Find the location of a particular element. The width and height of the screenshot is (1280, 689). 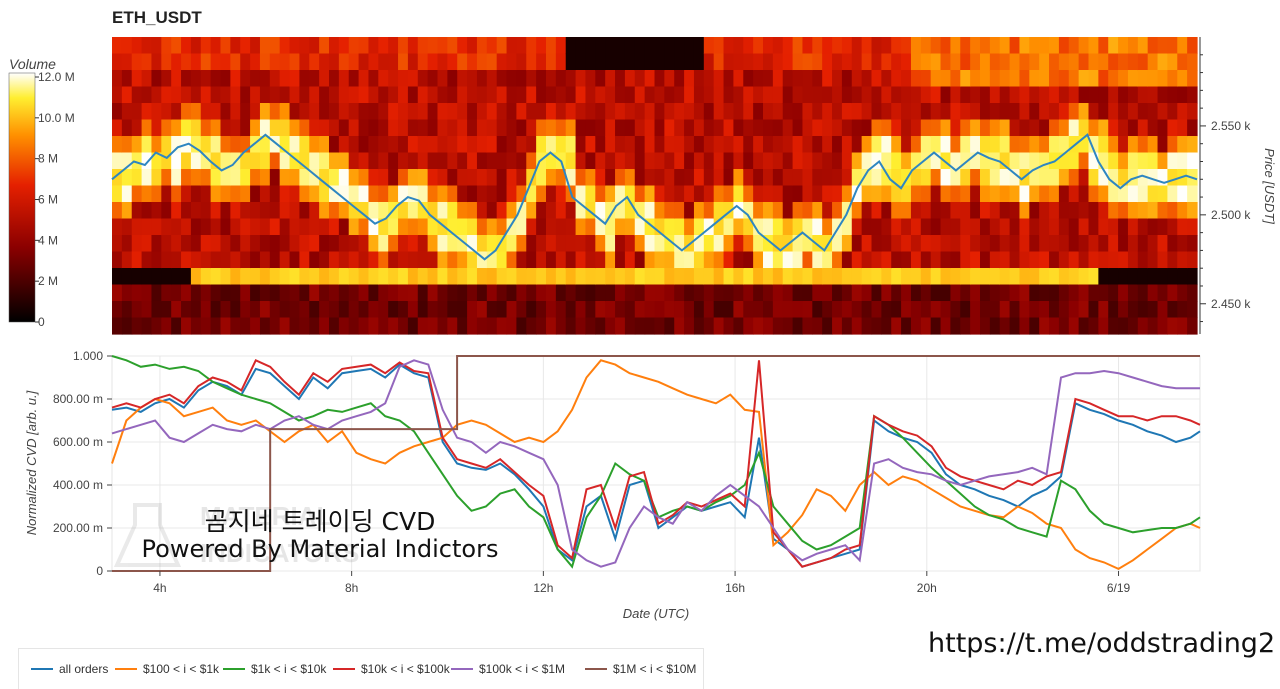

legend-item: $10k < i < $100k is located at coordinates (391, 669).